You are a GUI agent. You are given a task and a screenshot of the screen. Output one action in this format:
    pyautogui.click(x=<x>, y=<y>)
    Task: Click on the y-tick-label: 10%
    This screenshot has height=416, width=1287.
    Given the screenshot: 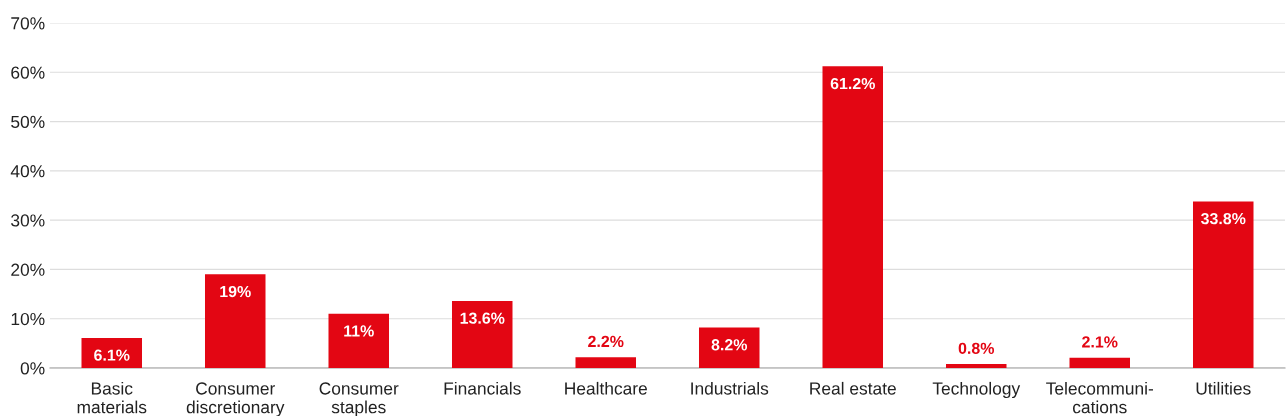 What is the action you would take?
    pyautogui.click(x=28, y=319)
    